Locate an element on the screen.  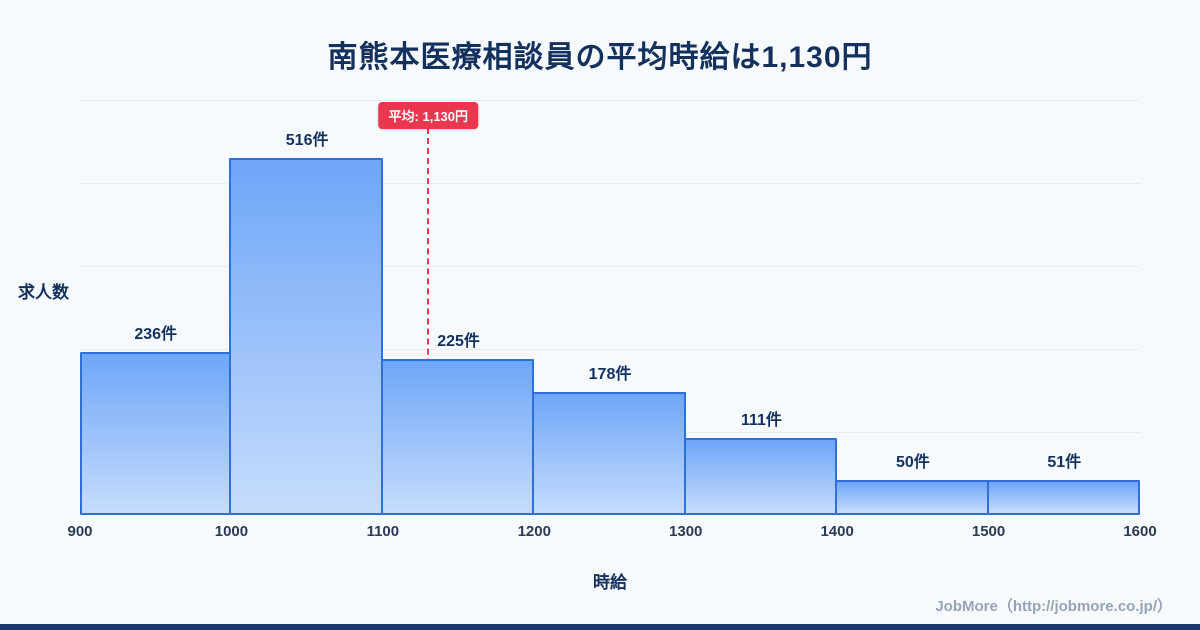
x-tick-label: 1300 is located at coordinates (686, 531).